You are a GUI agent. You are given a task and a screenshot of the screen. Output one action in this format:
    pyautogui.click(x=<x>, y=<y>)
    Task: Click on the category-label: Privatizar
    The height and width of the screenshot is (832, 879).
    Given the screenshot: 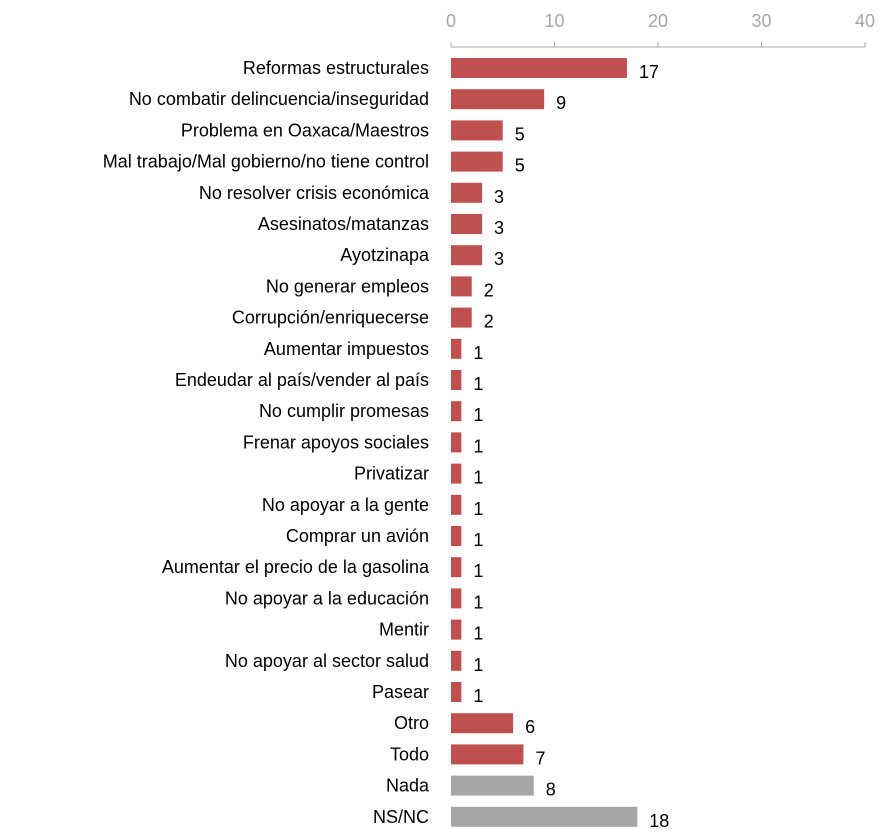 What is the action you would take?
    pyautogui.click(x=391, y=474)
    